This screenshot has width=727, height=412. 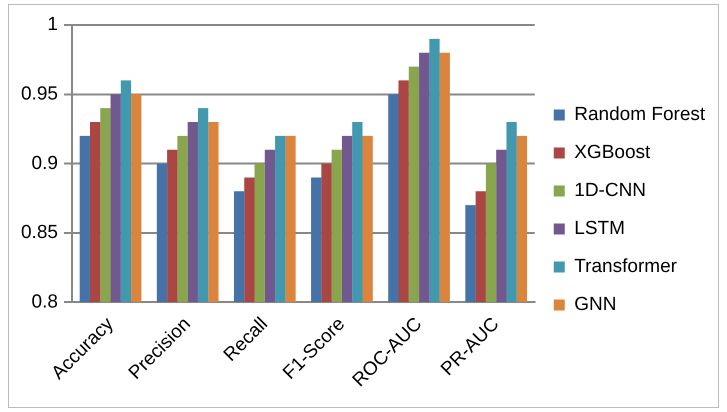 I want to click on y-tick-label: 0.8, so click(x=45, y=301).